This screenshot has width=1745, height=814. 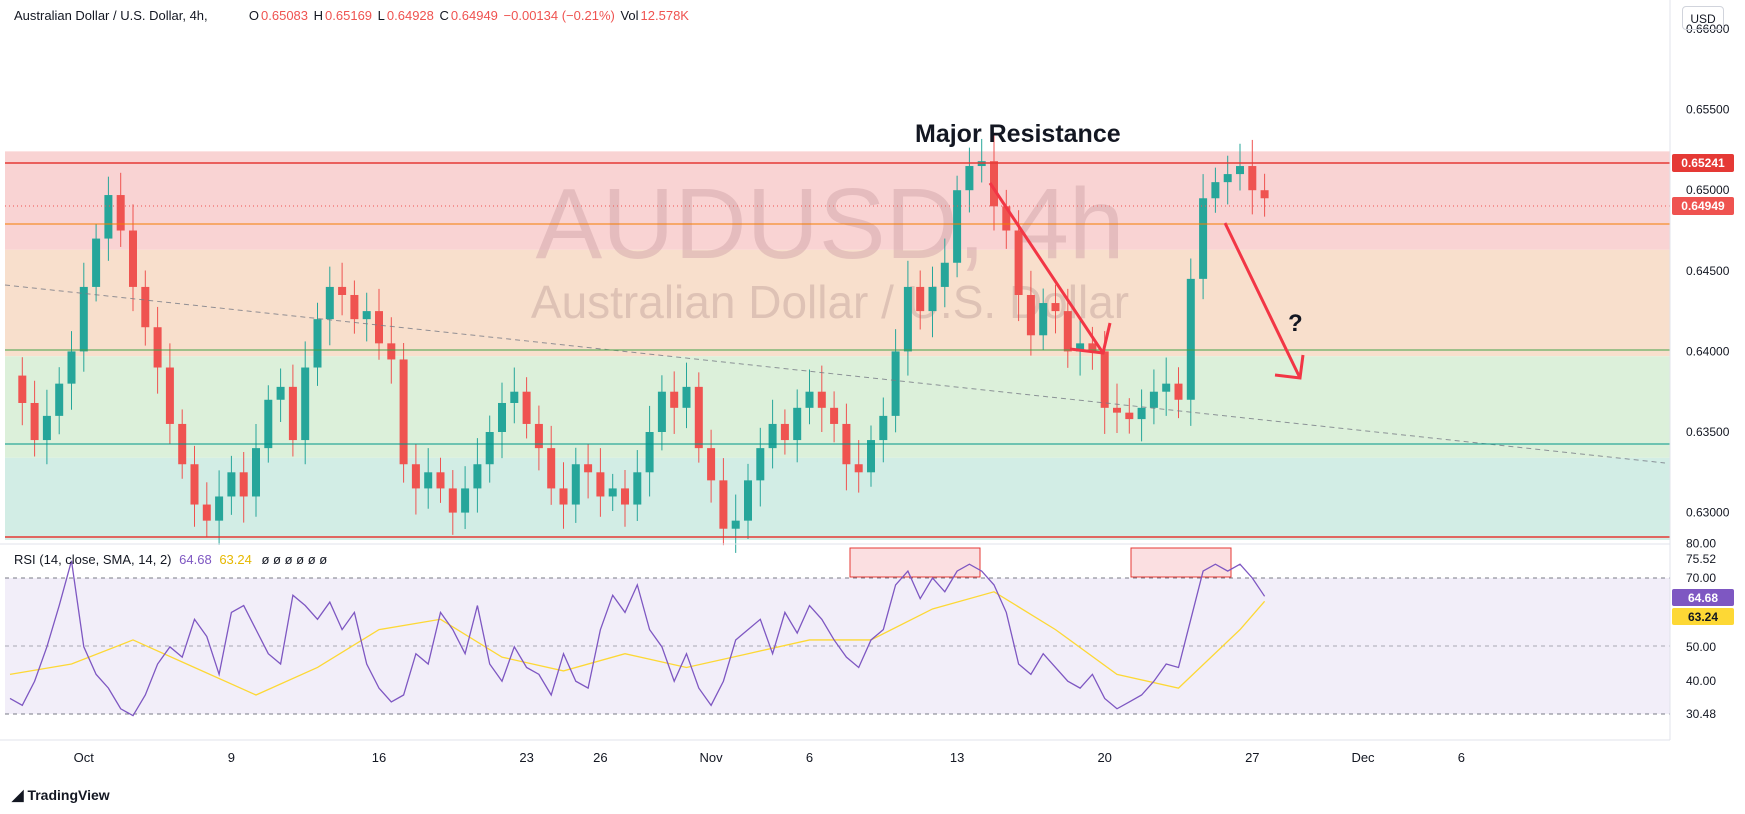 What do you see at coordinates (68, 795) in the screenshot?
I see `tradingview-logo-text: TradingView` at bounding box center [68, 795].